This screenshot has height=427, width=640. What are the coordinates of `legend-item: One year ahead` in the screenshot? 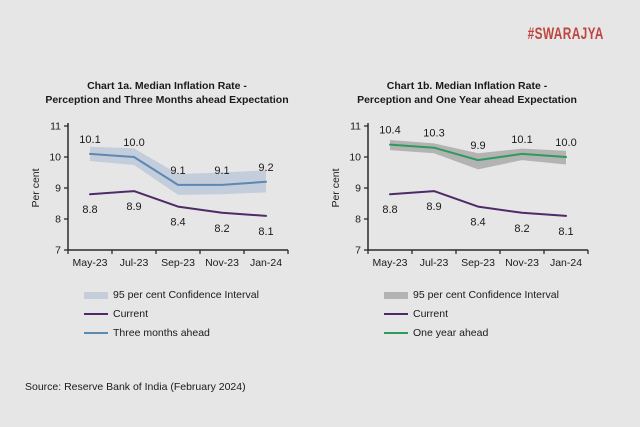 It's located at (498, 333).